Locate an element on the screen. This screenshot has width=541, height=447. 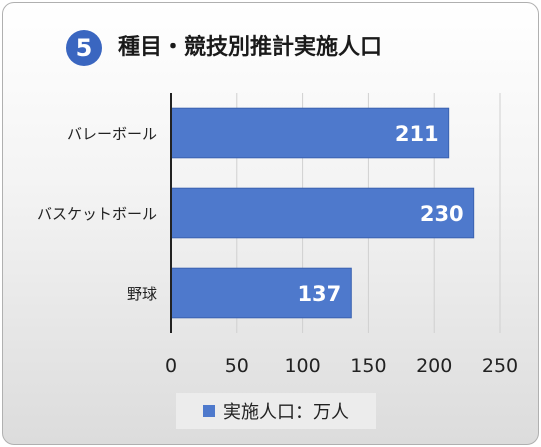
x-tick-label: 100 is located at coordinates (302, 366).